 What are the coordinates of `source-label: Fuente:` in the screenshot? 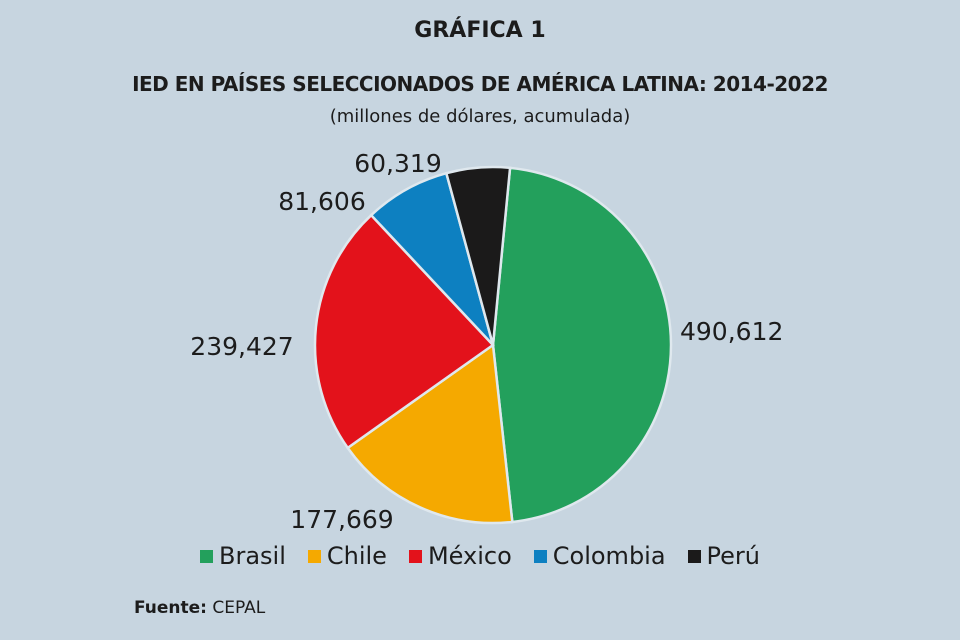 It's located at (170, 608).